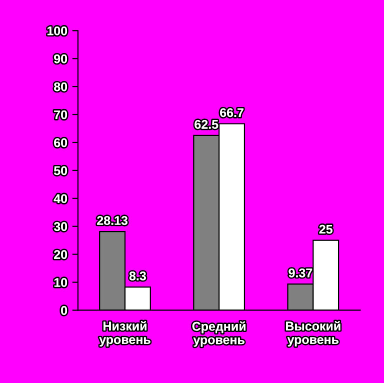 This screenshot has height=383, width=384. Describe the element at coordinates (137, 276) in the screenshot. I see `data-label: 8.3` at that location.